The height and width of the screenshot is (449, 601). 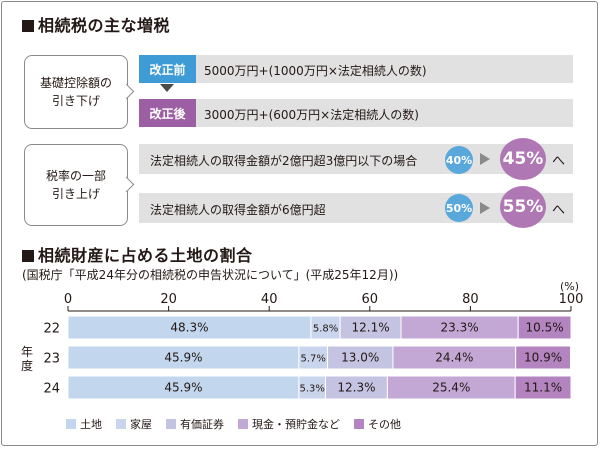 I want to click on category-label: 22, so click(x=51, y=329).